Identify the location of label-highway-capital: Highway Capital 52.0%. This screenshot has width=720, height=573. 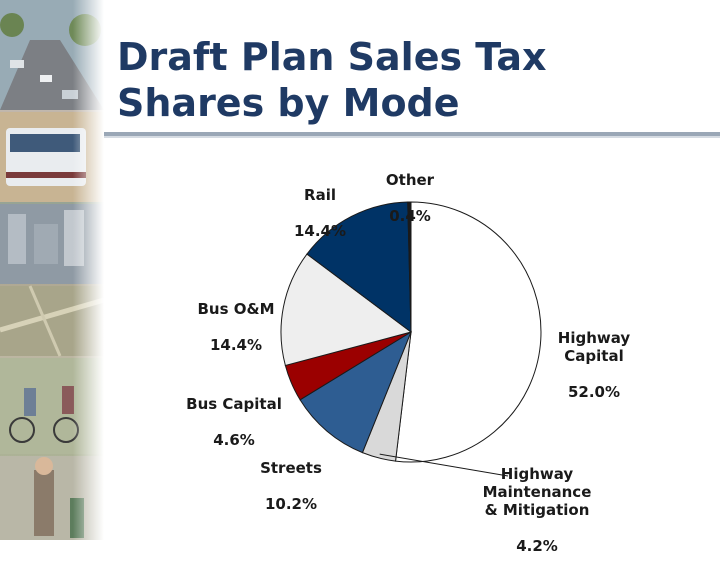
(594, 365).